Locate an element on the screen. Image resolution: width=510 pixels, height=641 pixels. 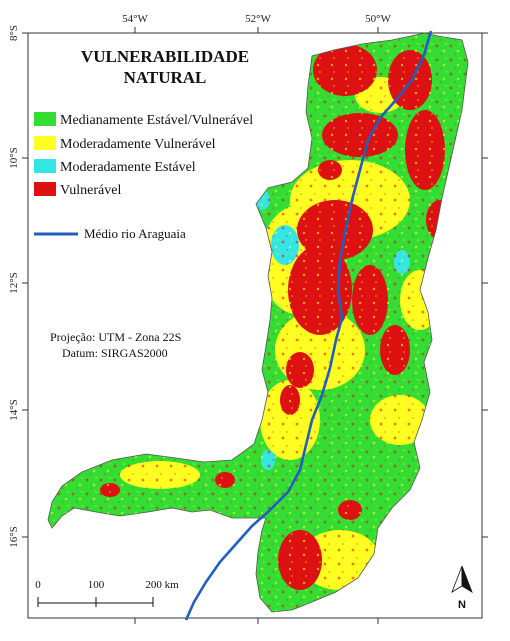
datum-text: Datum: SIRGAS2000 is located at coordinates (115, 353).